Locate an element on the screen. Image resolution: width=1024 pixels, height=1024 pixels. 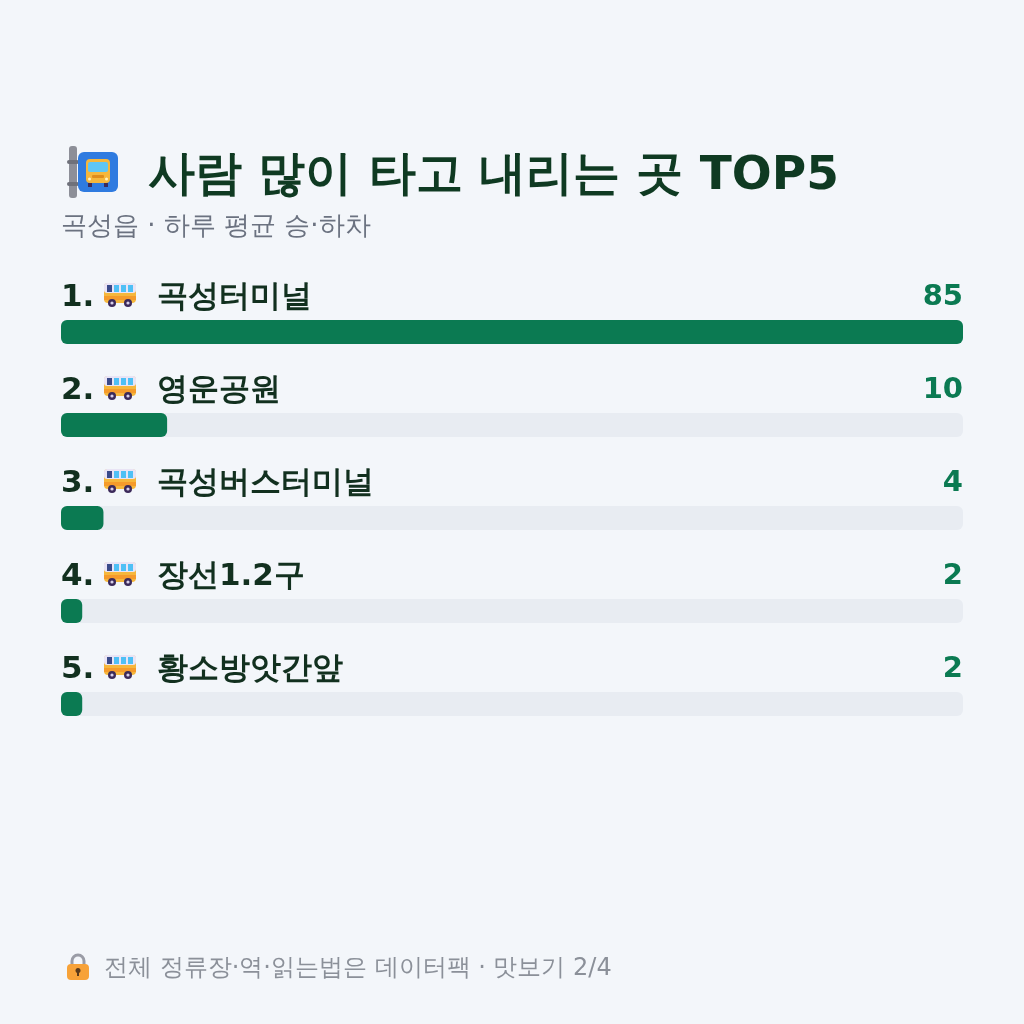
chart-title: 사람 많이 타고 내리는 곳 TOP5 is located at coordinates (493, 173).